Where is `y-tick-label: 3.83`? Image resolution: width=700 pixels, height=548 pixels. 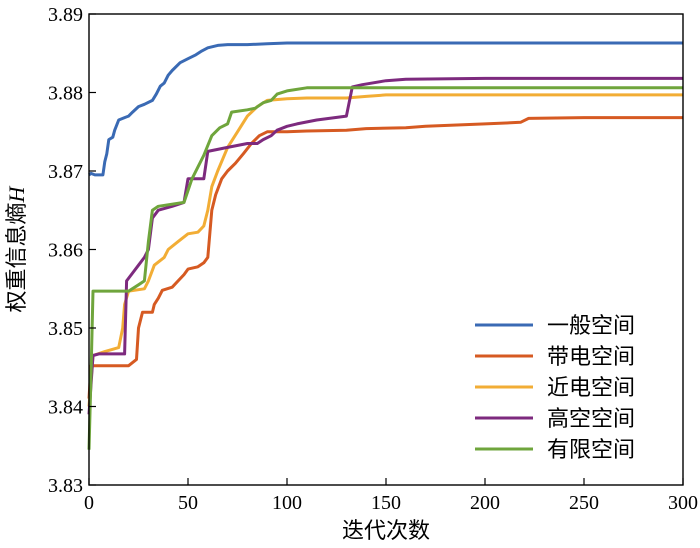 y-tick-label: 3.83 is located at coordinates (65, 486).